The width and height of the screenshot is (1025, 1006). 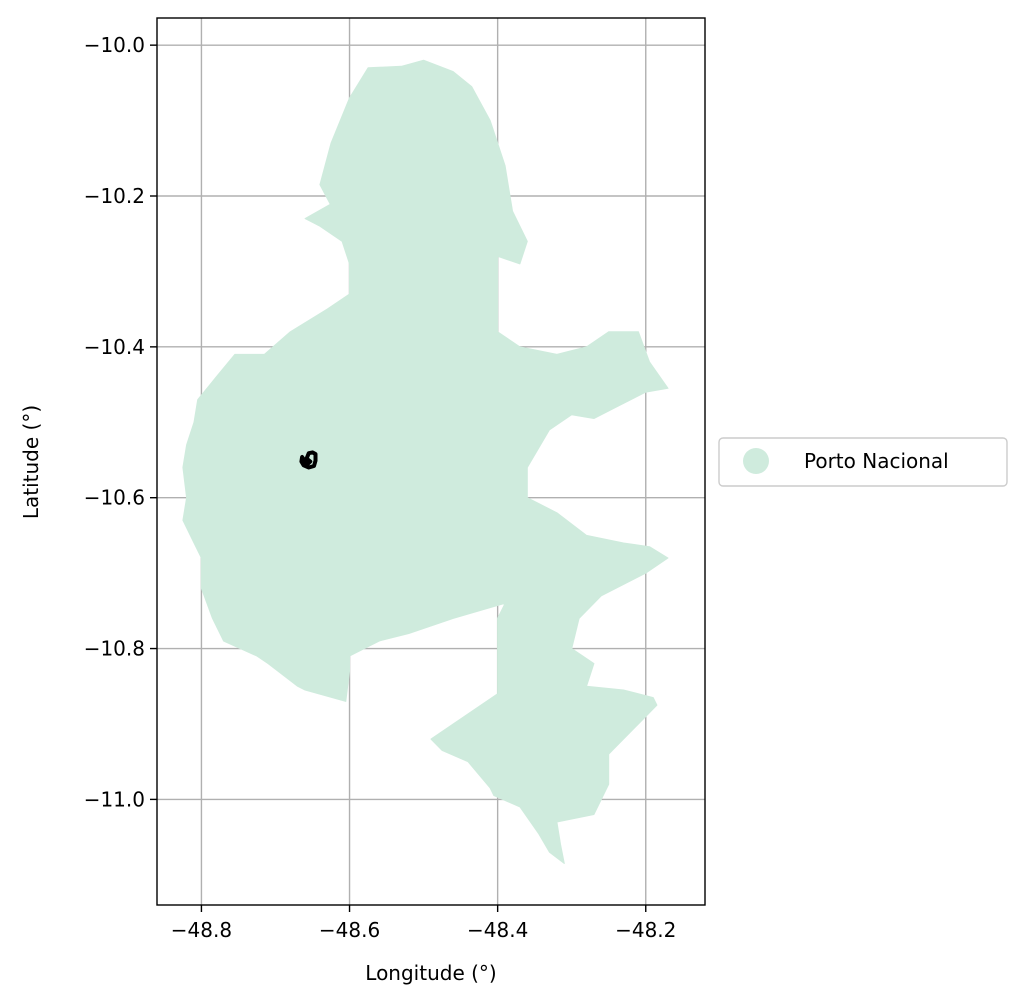 What do you see at coordinates (114, 649) in the screenshot?
I see `y-tick-label: −10.8` at bounding box center [114, 649].